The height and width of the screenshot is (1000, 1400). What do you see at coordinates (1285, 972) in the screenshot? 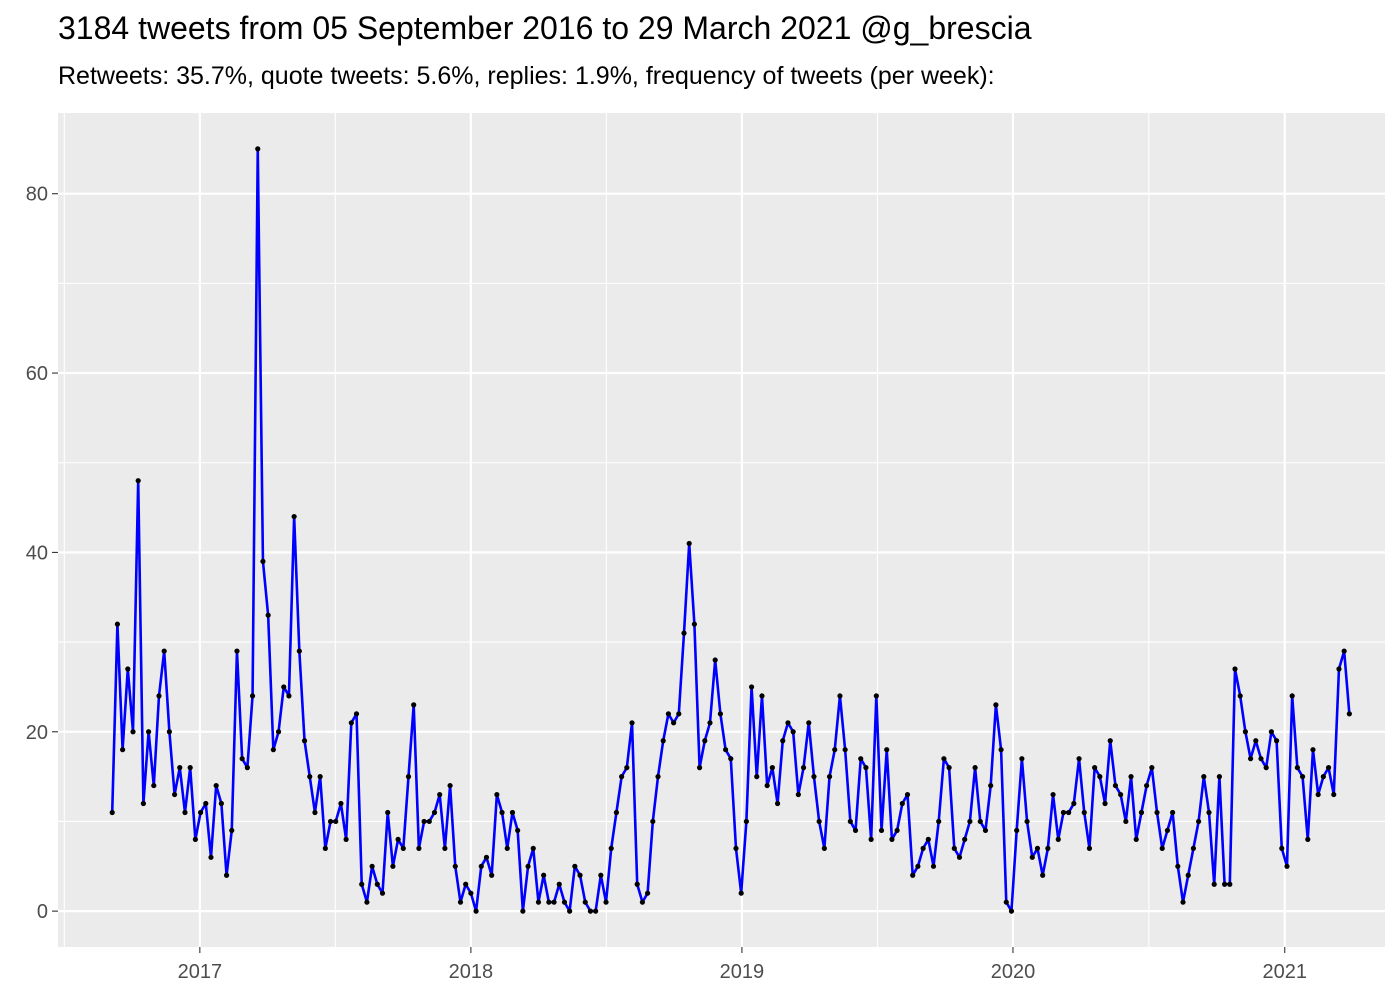
I see `x-tick-label: 2021` at bounding box center [1285, 972].